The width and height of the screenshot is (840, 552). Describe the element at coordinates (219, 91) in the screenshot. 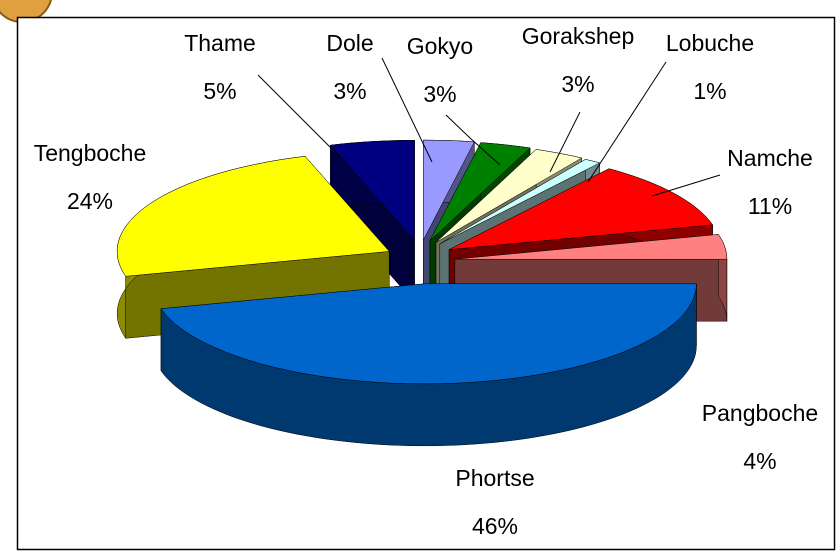

I see `value-label: 5%` at that location.